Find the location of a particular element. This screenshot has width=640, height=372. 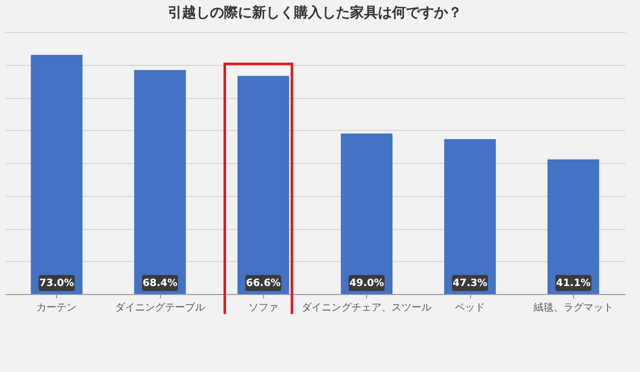

x-tick-label: ダイニングチェア、スツール is located at coordinates (367, 308).